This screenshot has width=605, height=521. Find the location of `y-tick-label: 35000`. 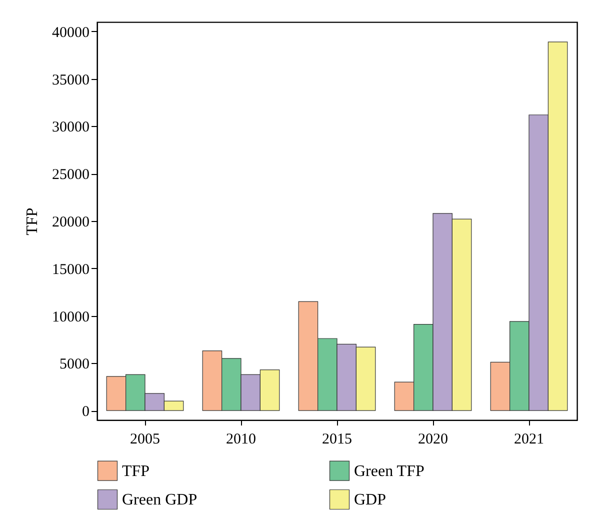

y-tick-label: 35000 is located at coordinates (71, 80).